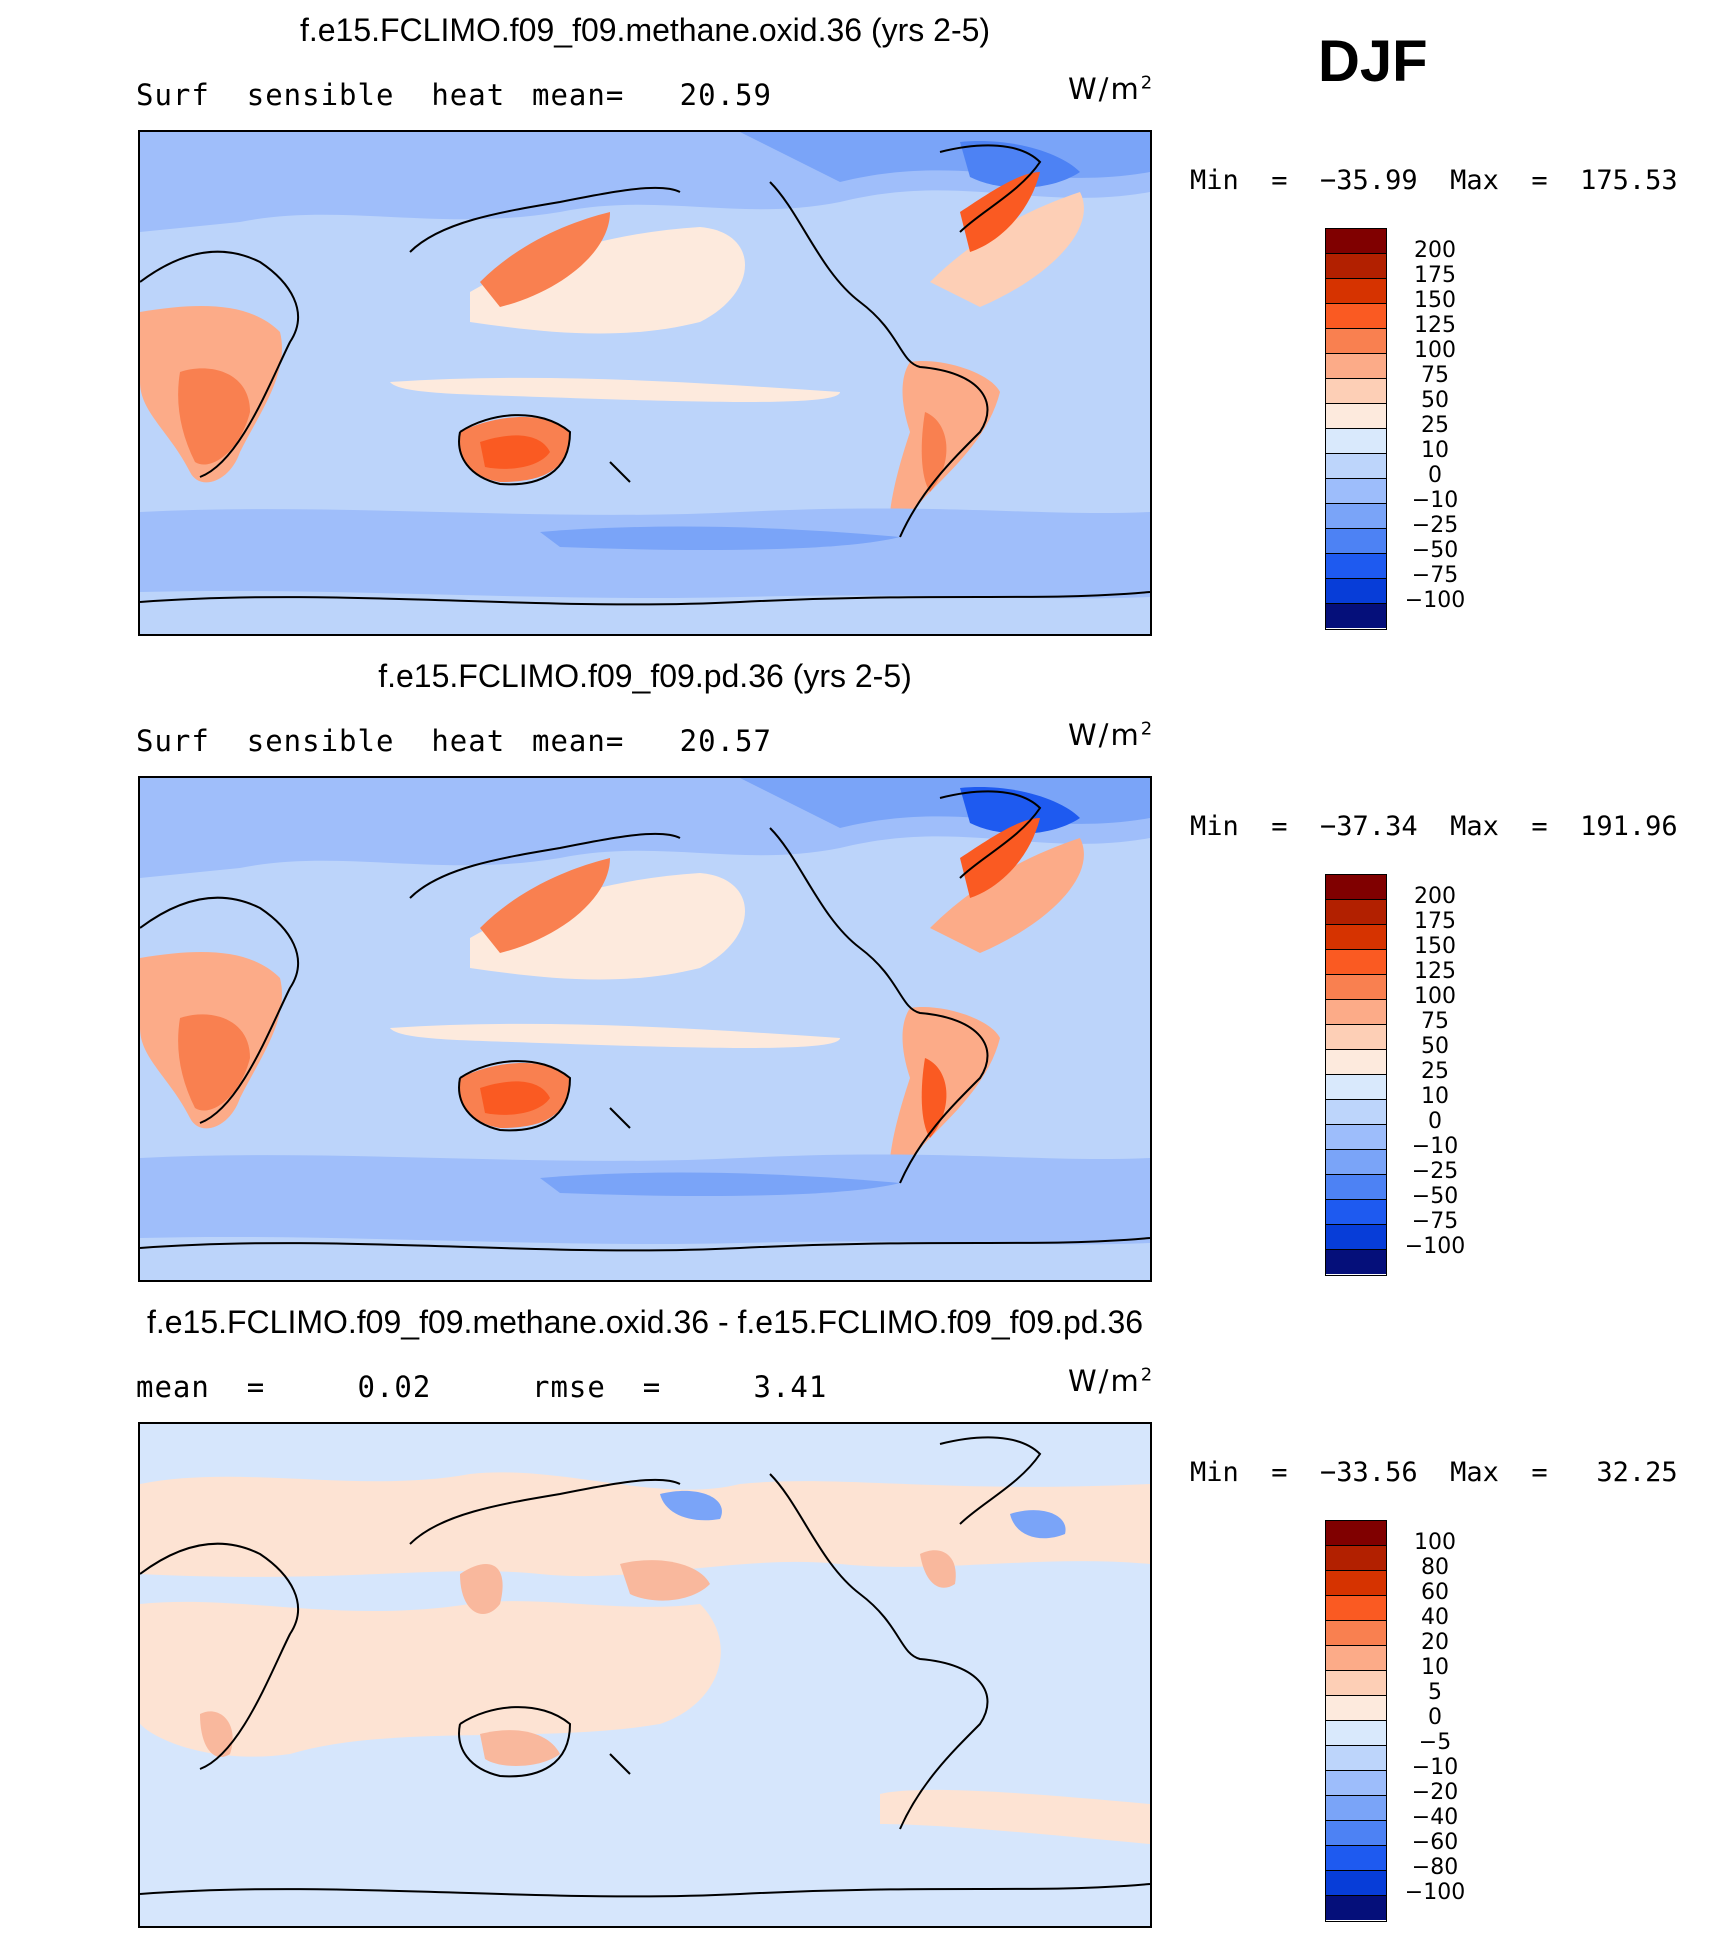  What do you see at coordinates (1435, 1692) in the screenshot?
I see `colorbar-tick-label: 5` at bounding box center [1435, 1692].